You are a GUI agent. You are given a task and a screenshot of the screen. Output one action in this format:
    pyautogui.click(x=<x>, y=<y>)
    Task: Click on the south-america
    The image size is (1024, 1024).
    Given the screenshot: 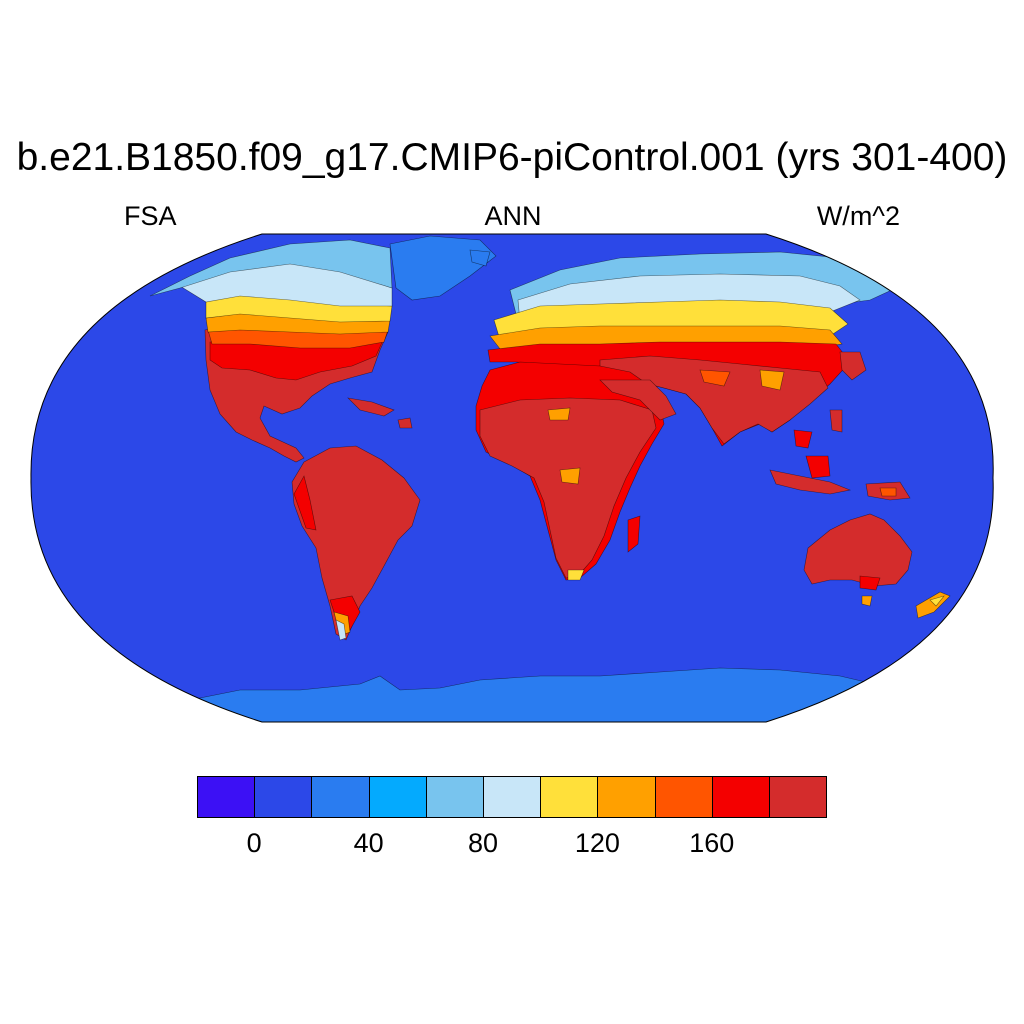 What is the action you would take?
    pyautogui.click(x=356, y=543)
    